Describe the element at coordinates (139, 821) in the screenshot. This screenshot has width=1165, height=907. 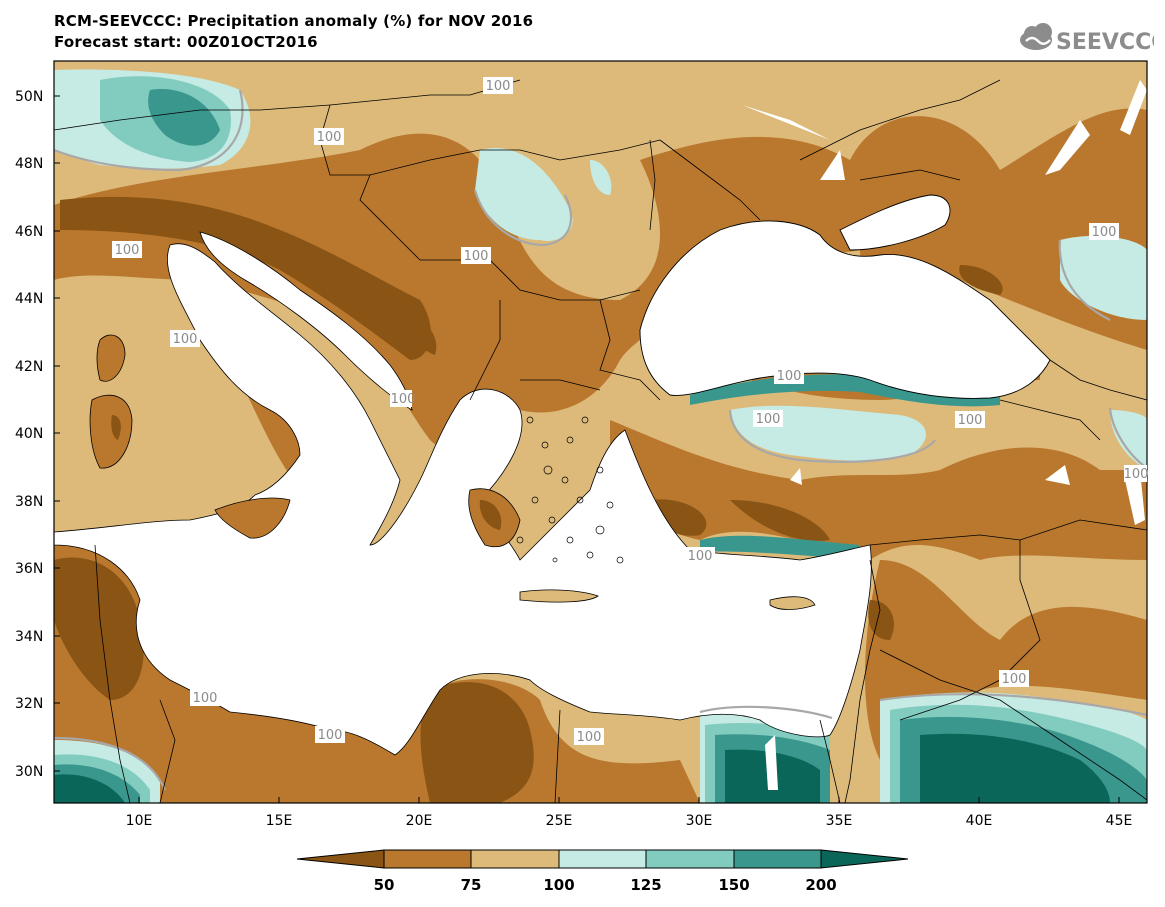
I see `lon-label-10e: 10E` at that location.